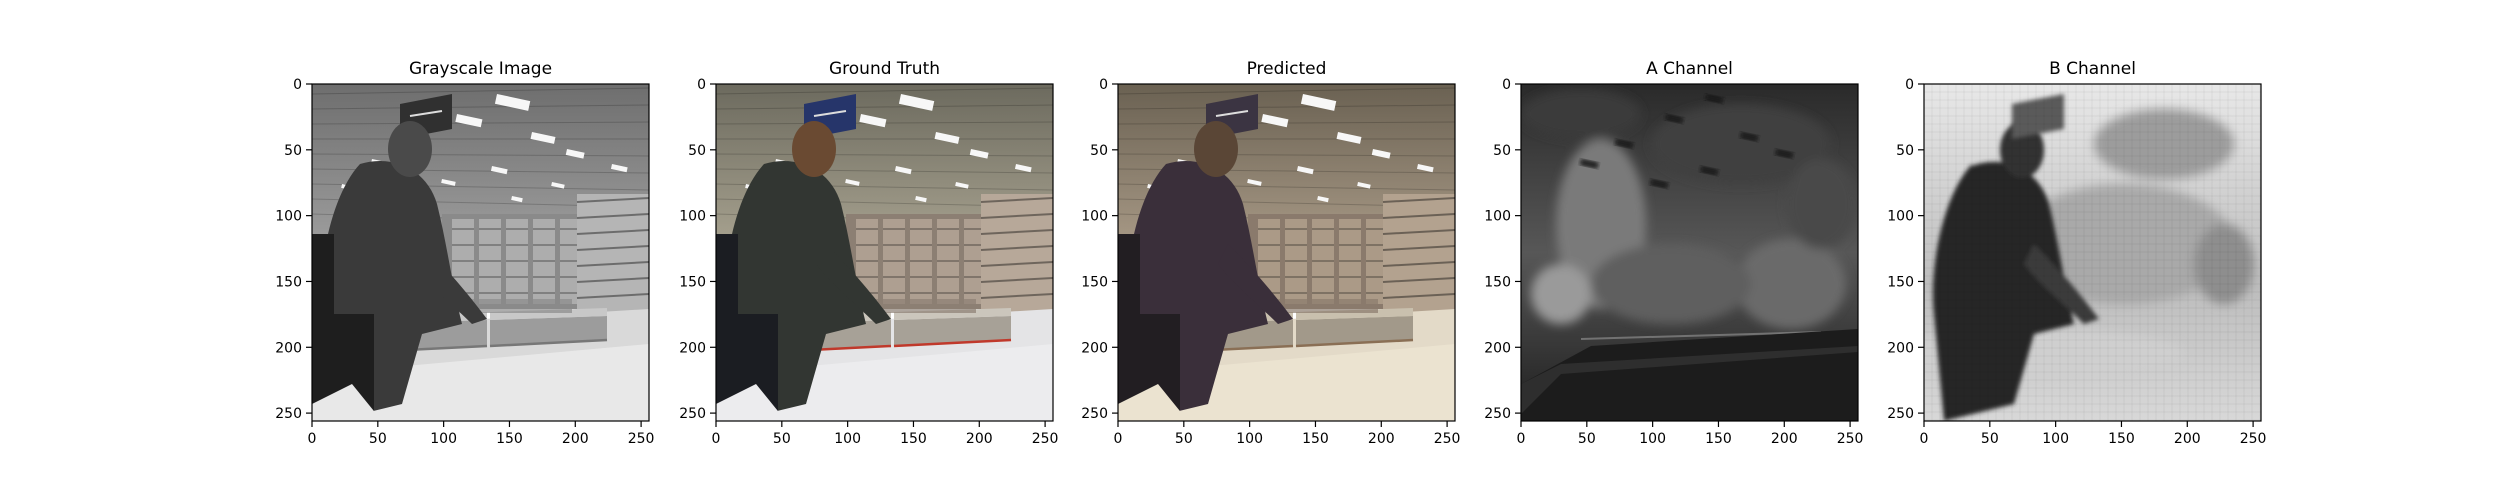 The height and width of the screenshot is (500, 2500). What do you see at coordinates (2092, 69) in the screenshot?
I see `panel-title: B Channel` at bounding box center [2092, 69].